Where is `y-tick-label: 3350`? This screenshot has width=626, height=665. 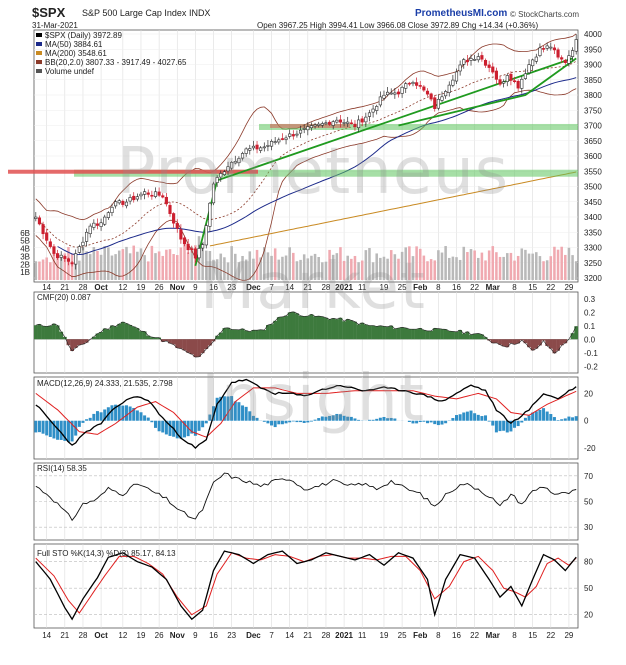
y-tick-label: 3350 is located at coordinates (593, 232).